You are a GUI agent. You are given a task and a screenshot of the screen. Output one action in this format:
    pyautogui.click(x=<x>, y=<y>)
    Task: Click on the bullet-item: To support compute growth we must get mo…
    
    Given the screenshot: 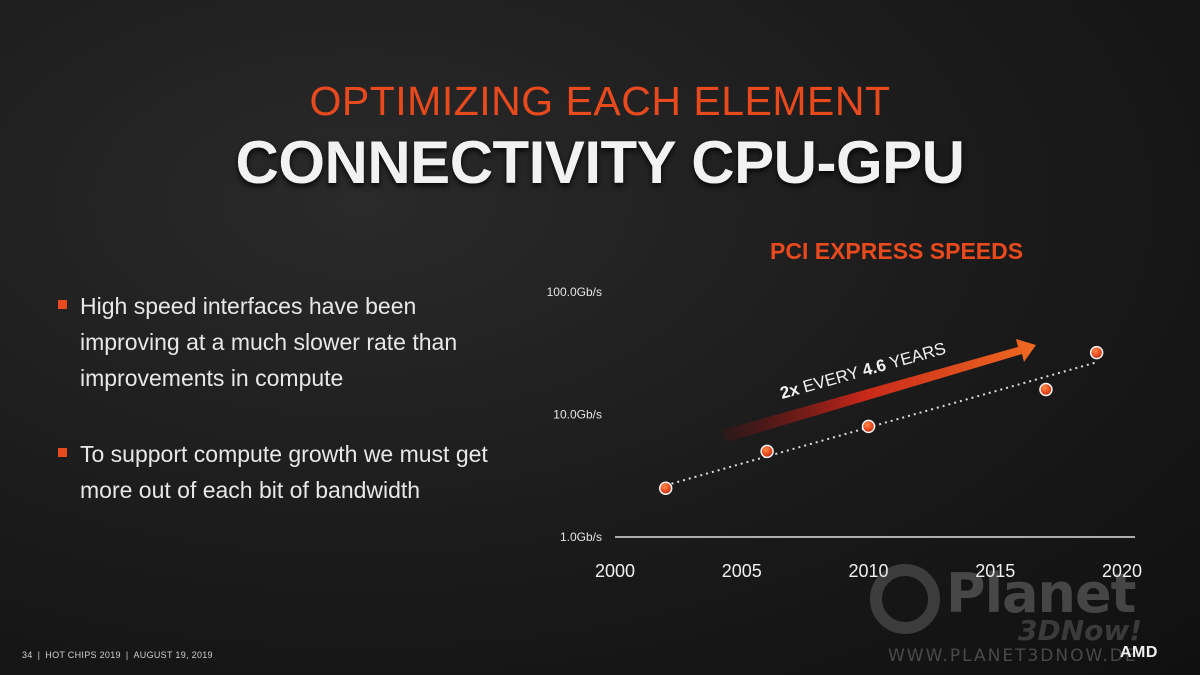 What is the action you would take?
    pyautogui.click(x=278, y=472)
    